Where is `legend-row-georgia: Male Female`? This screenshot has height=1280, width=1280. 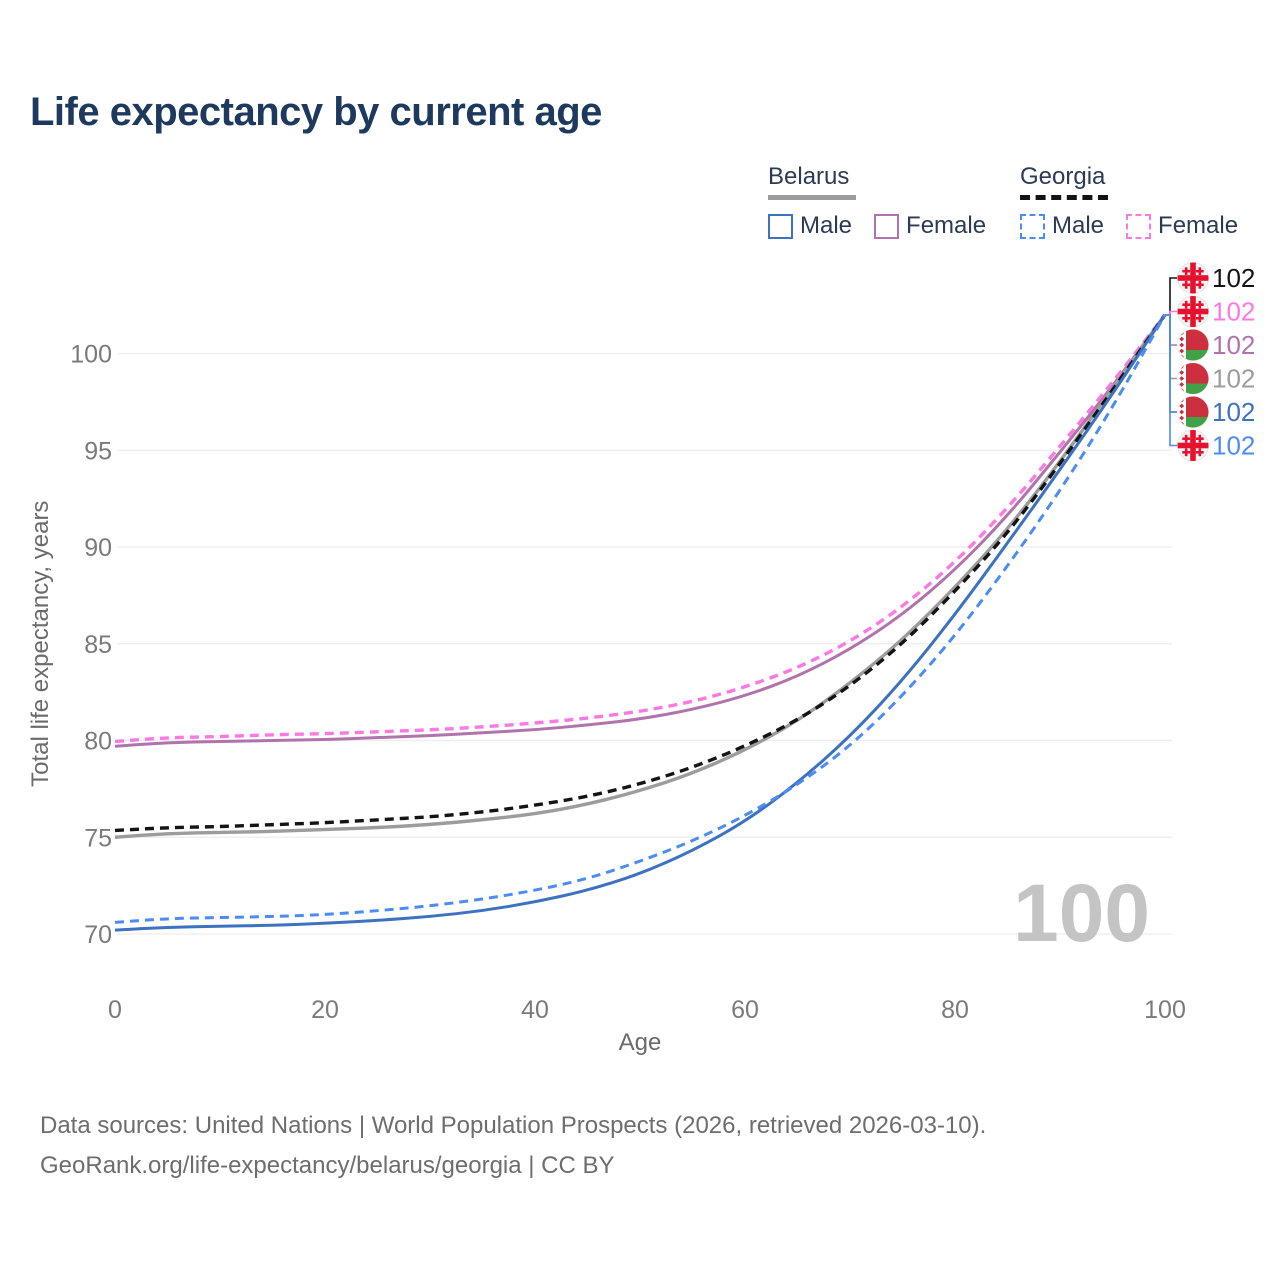 legend-row-georgia: Male Female is located at coordinates (1140, 226).